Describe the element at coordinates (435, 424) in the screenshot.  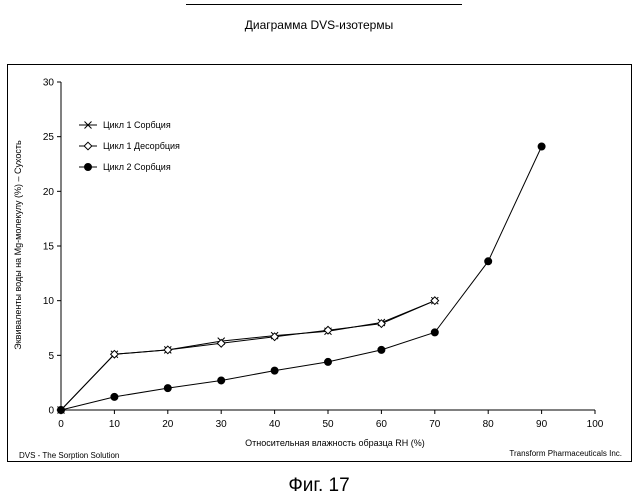
I see `x-tick-label: 70` at that location.